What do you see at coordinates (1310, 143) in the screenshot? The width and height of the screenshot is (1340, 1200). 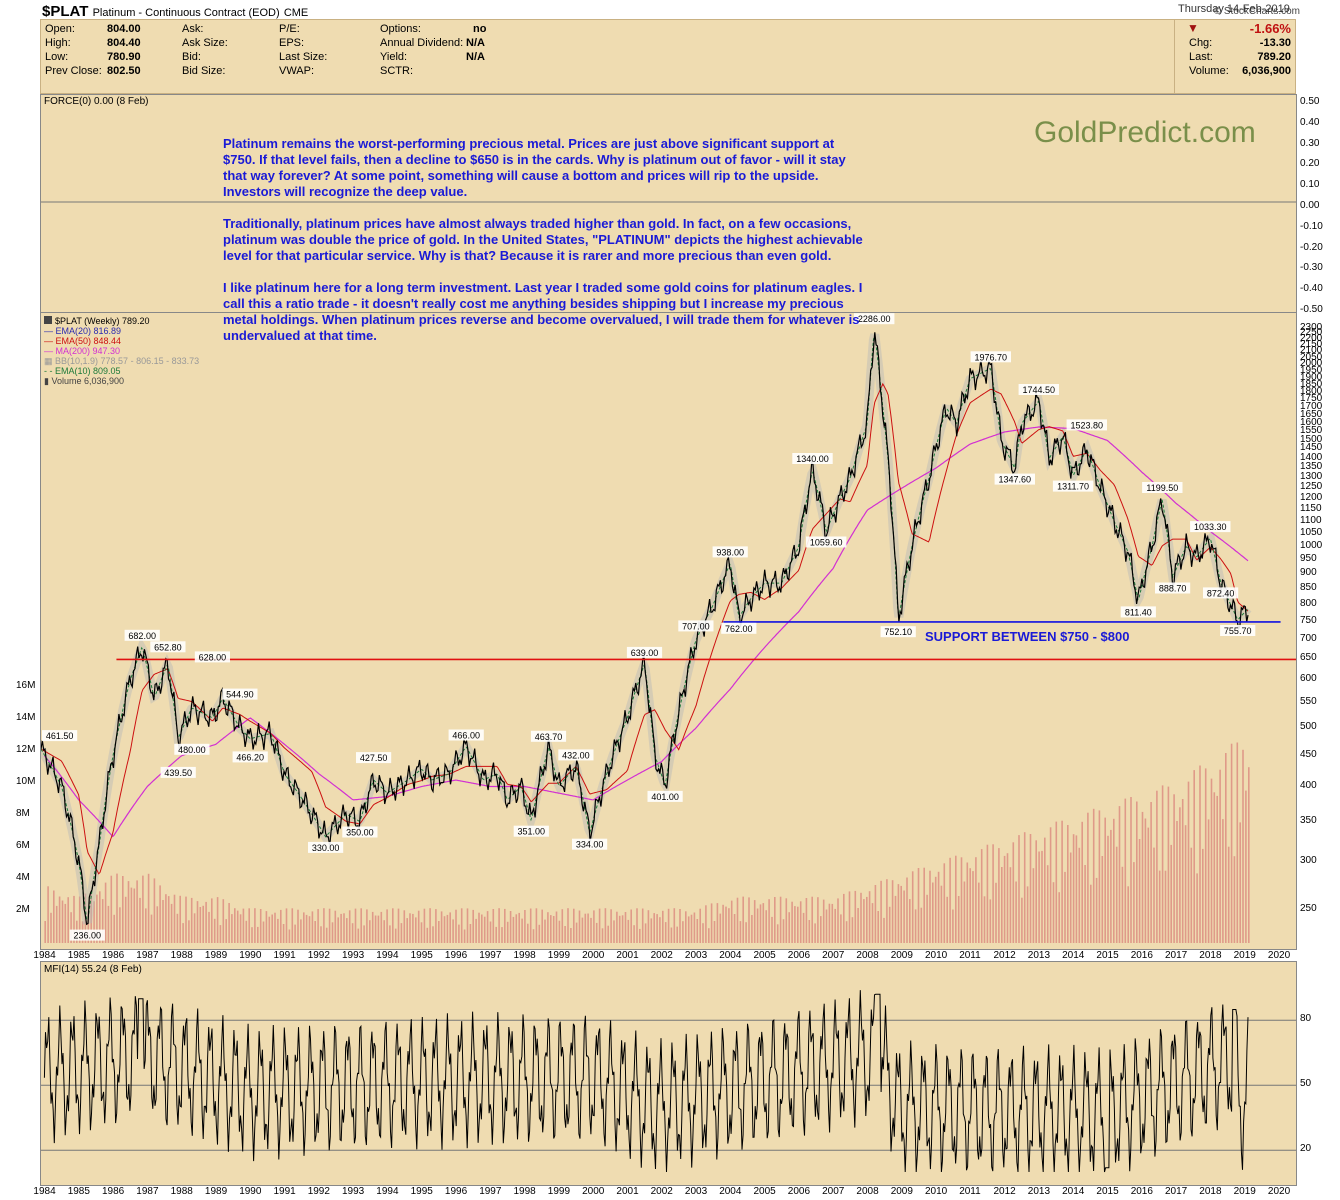 I see `force-axis-tick: 0.30` at bounding box center [1310, 143].